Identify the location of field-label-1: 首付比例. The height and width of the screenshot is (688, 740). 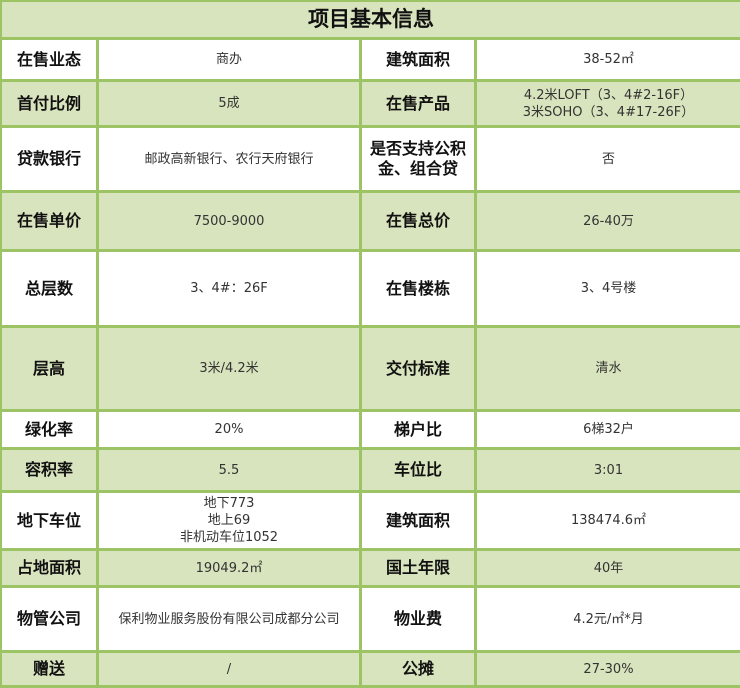
(49, 104).